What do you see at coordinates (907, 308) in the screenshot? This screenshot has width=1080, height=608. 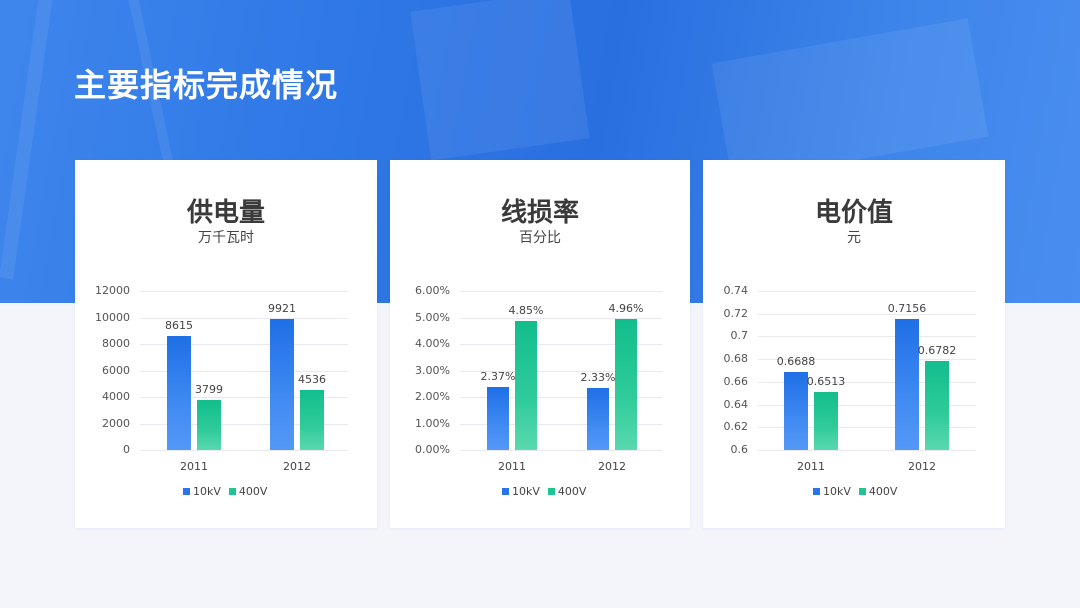 I see `data-label: 0.7156` at bounding box center [907, 308].